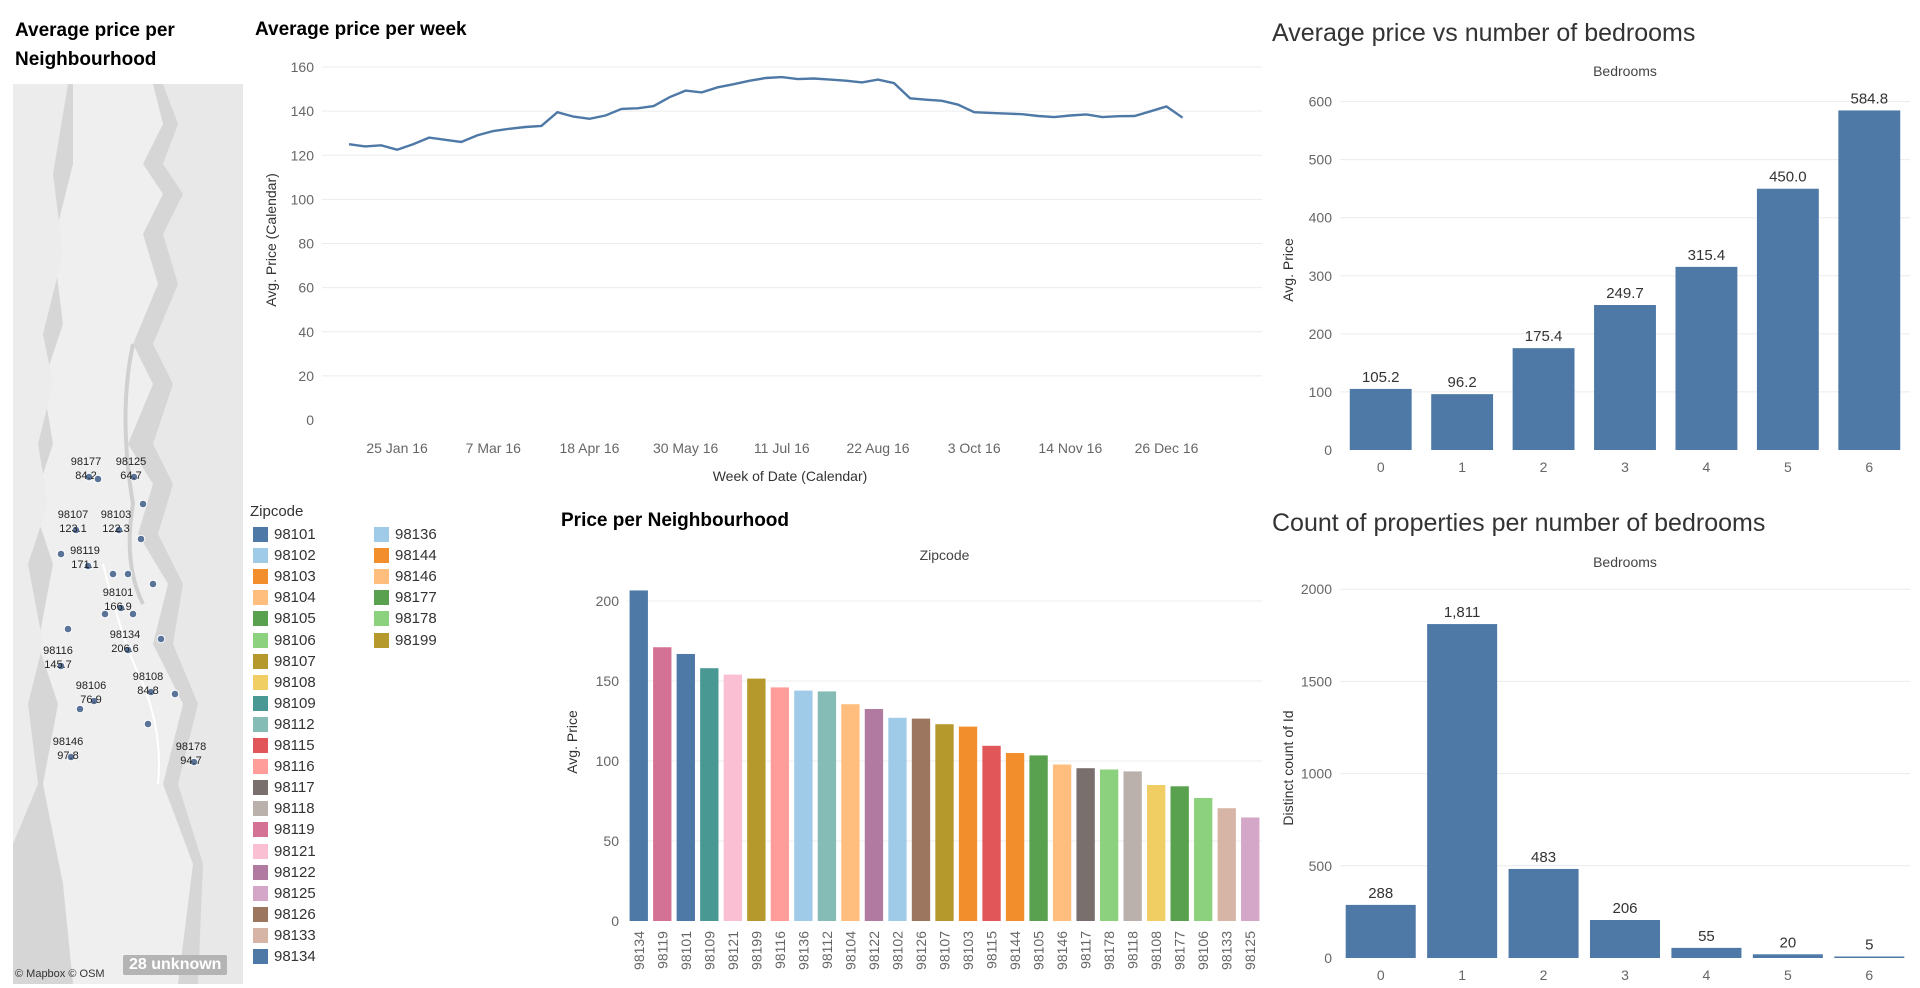  What do you see at coordinates (1870, 98) in the screenshot?
I see `bar-data-label: 584.8` at bounding box center [1870, 98].